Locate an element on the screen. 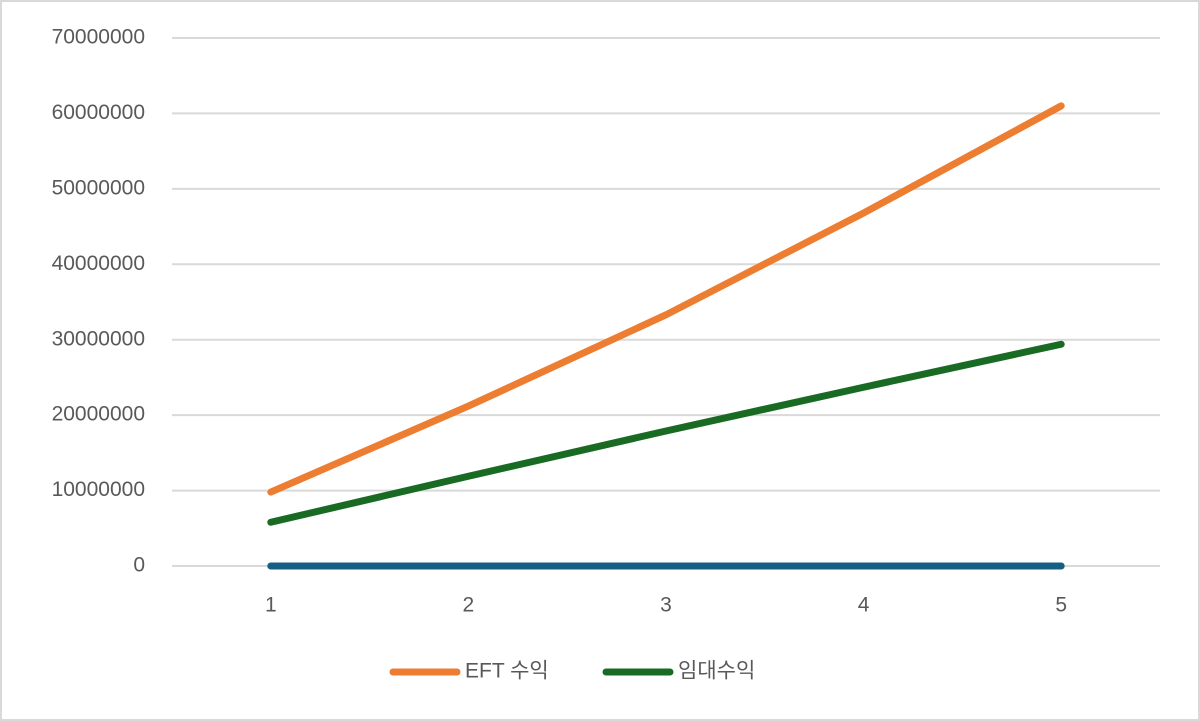  x-tick-label: 4 is located at coordinates (864, 605).